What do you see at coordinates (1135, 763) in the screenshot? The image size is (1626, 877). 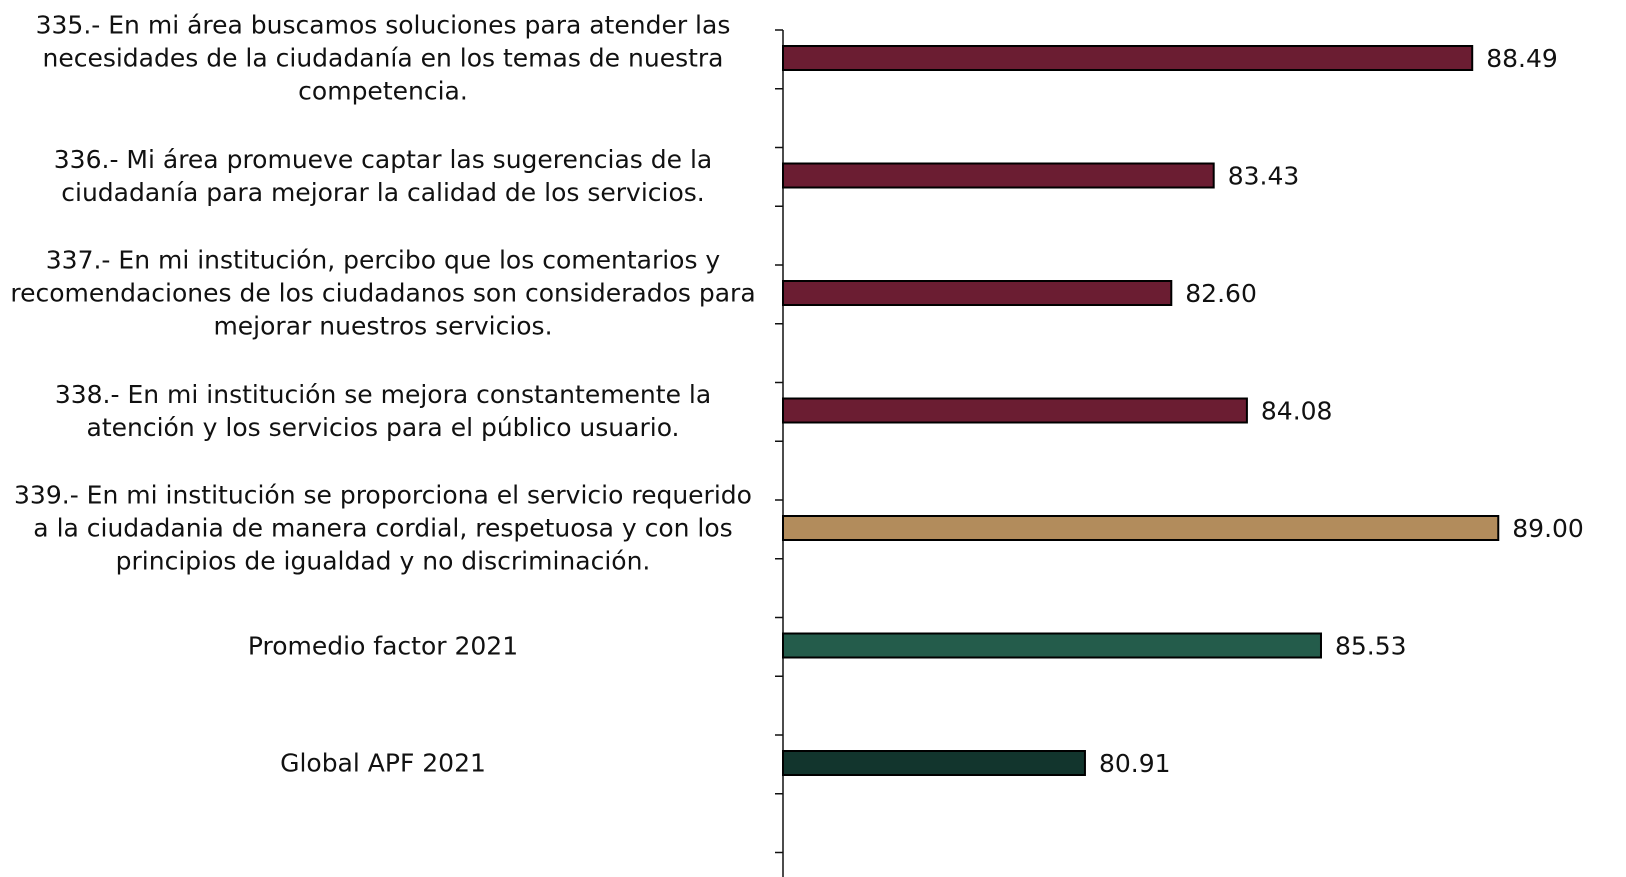 I see `value-label: 80.91` at bounding box center [1135, 763].